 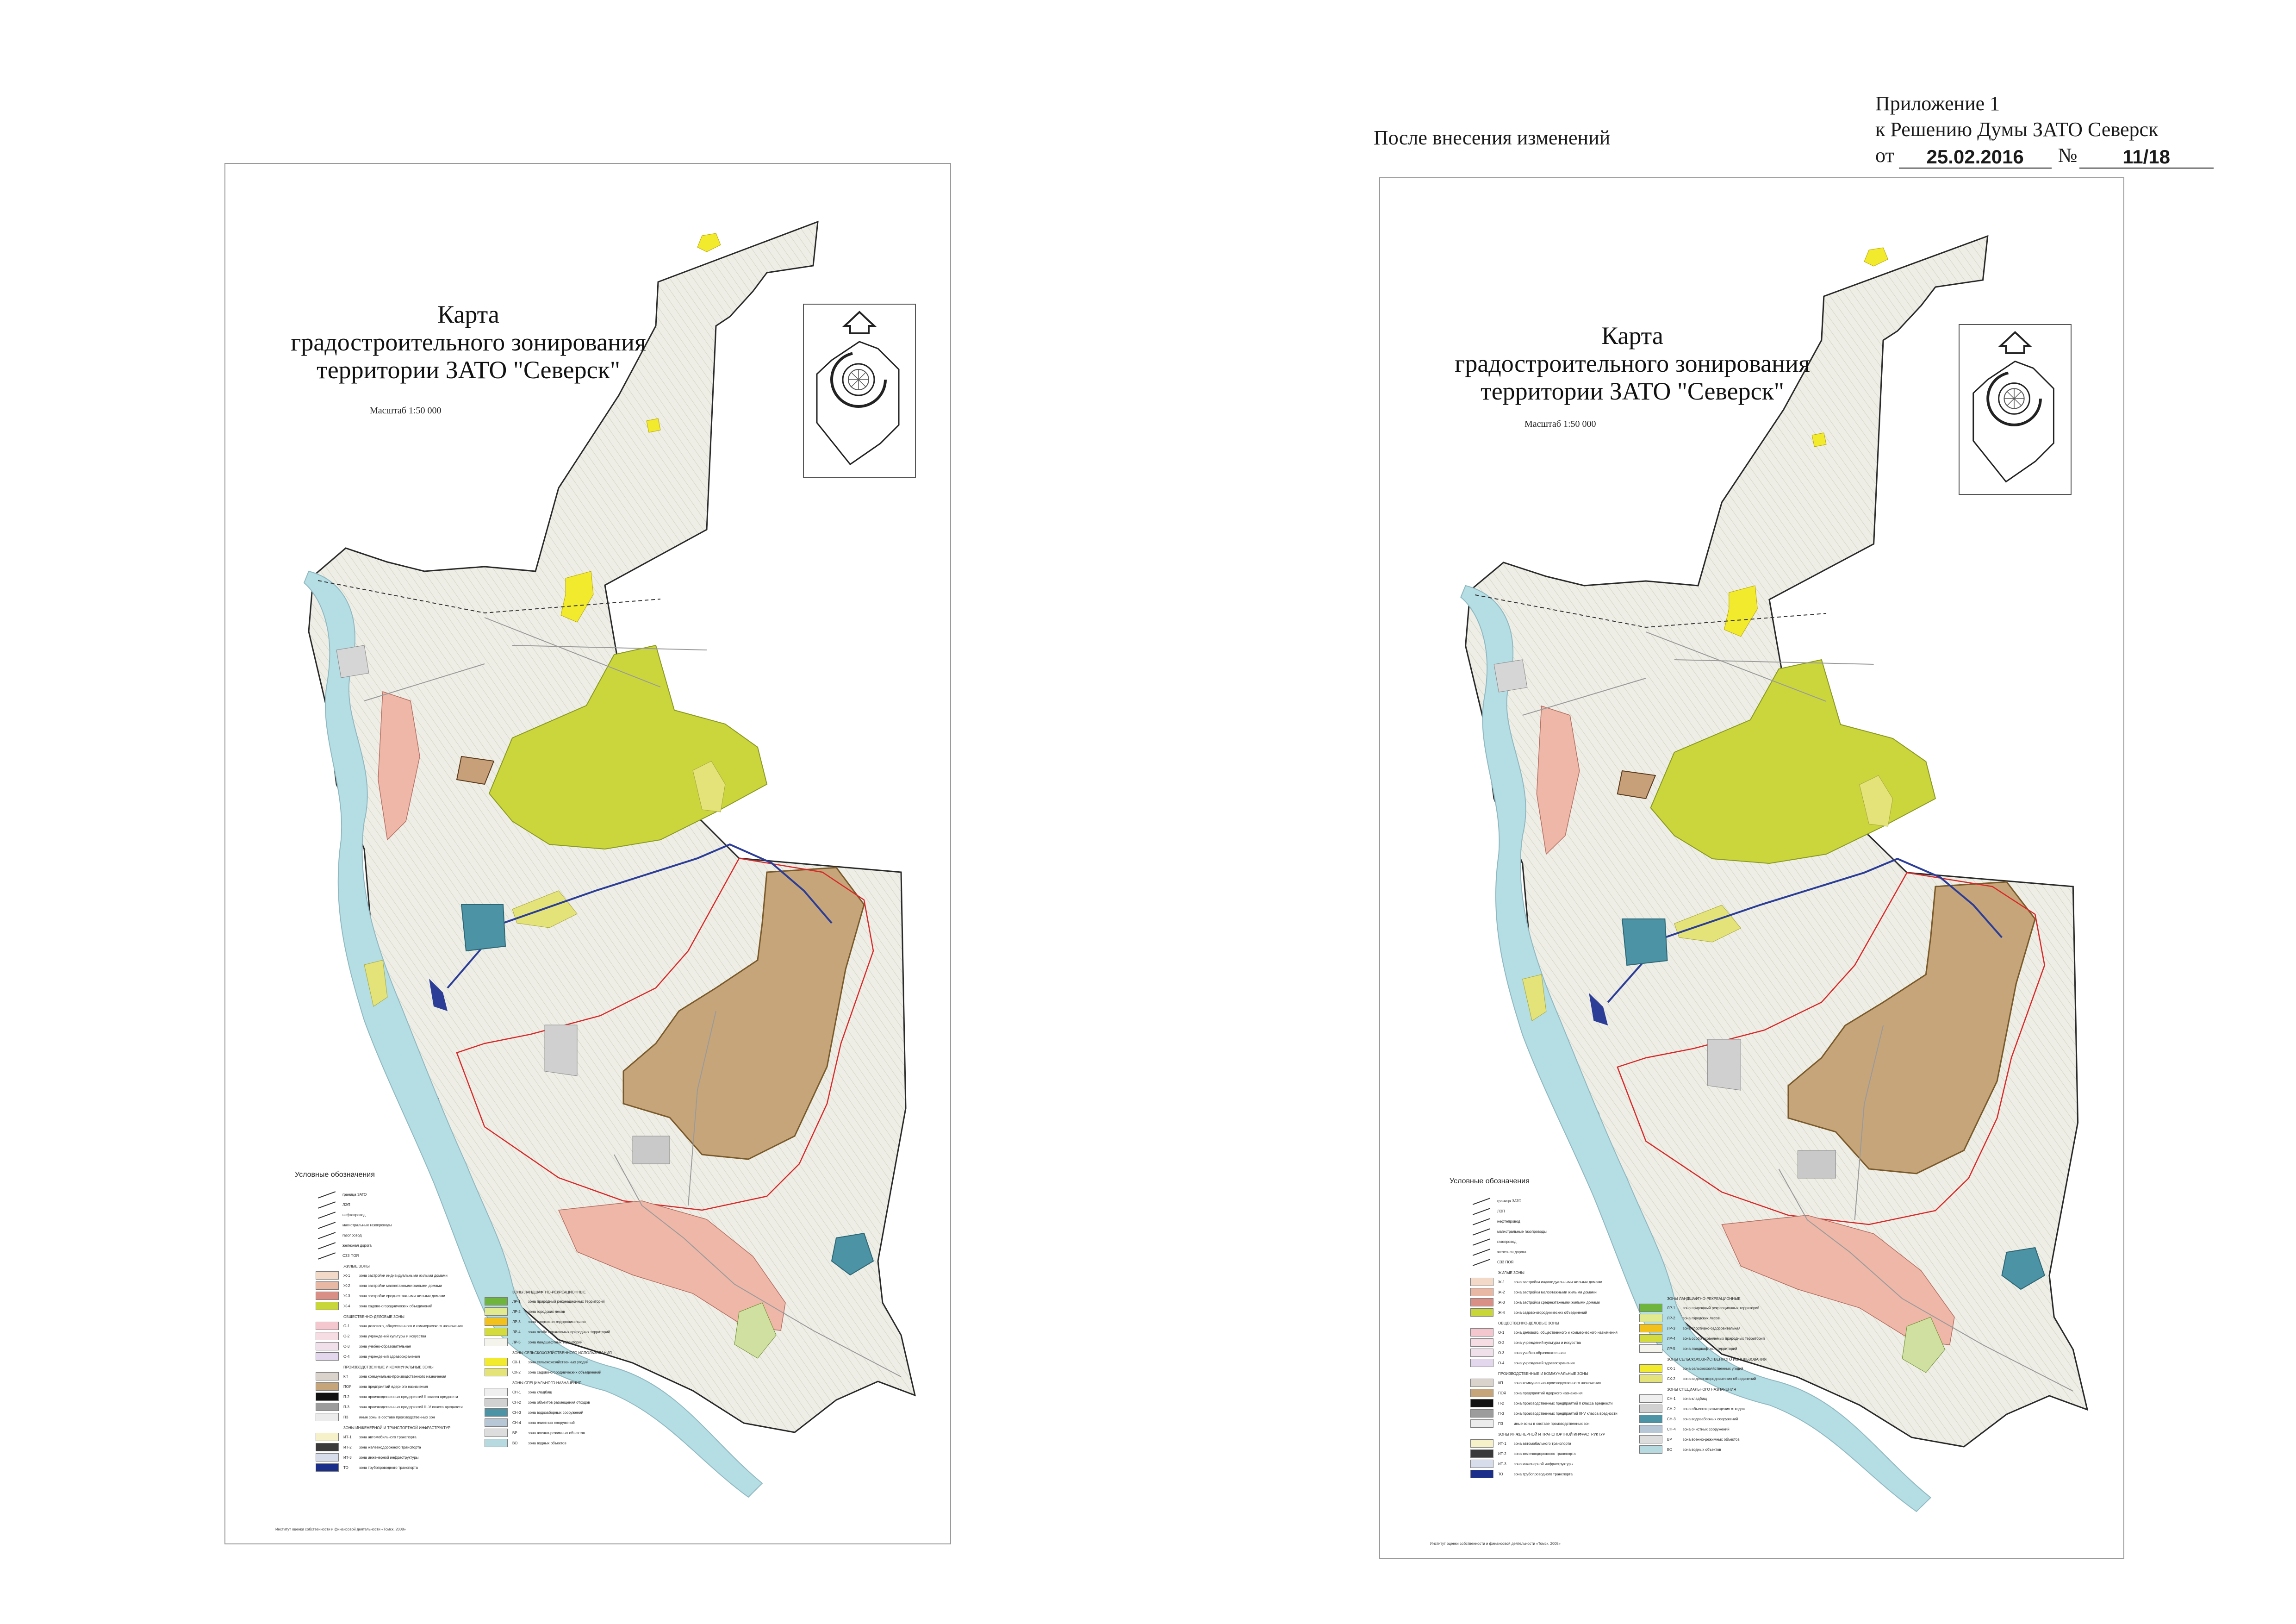 I want to click on nuclear-enterprise-zone, so click(x=743, y=1013).